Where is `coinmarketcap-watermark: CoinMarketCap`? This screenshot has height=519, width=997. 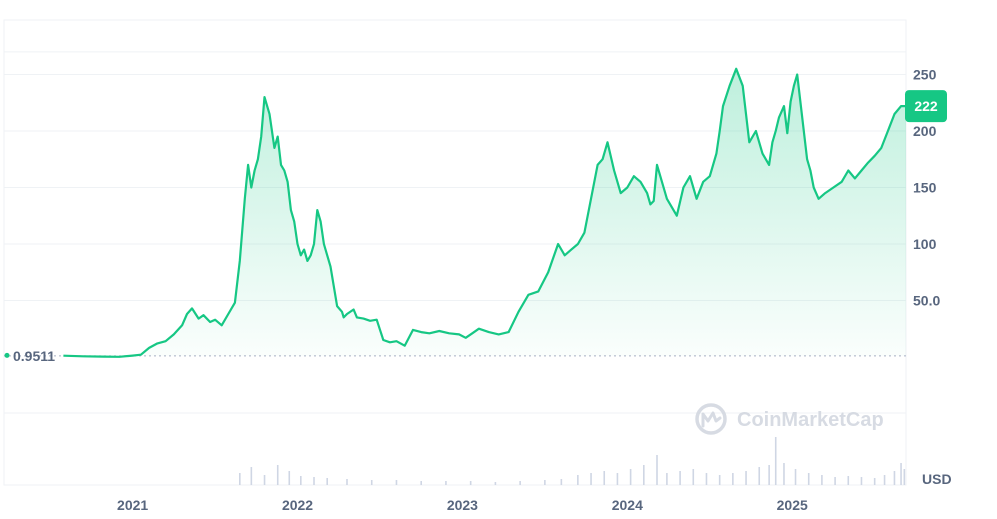
coinmarketcap-watermark: CoinMarketCap is located at coordinates (789, 419).